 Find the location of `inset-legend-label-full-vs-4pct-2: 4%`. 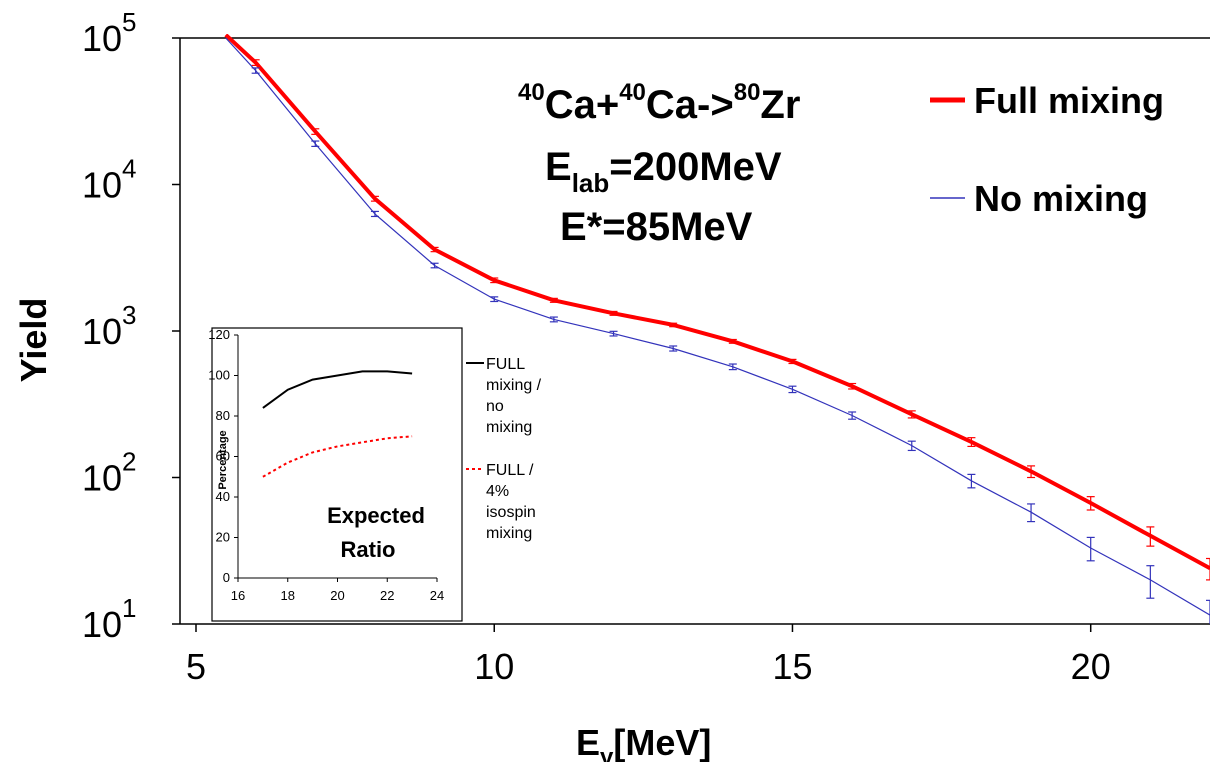

inset-legend-label-full-vs-4pct-2: 4% is located at coordinates (497, 491).